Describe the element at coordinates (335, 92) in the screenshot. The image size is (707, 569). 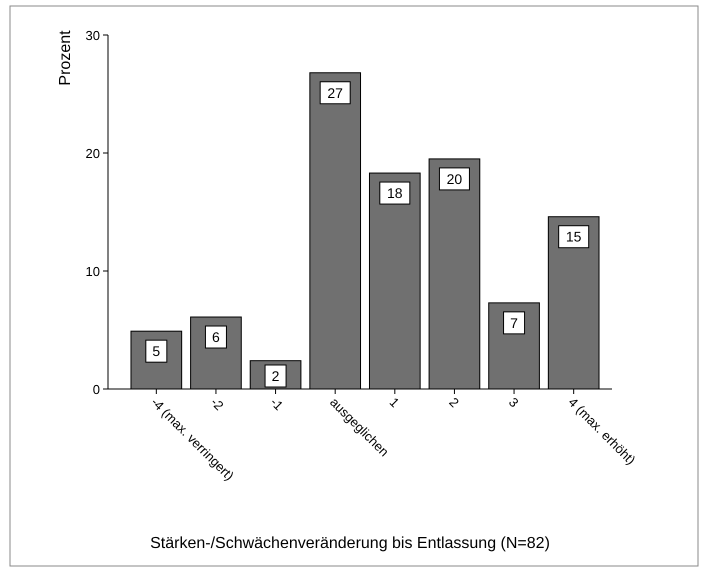
I see `data-label: 27` at that location.